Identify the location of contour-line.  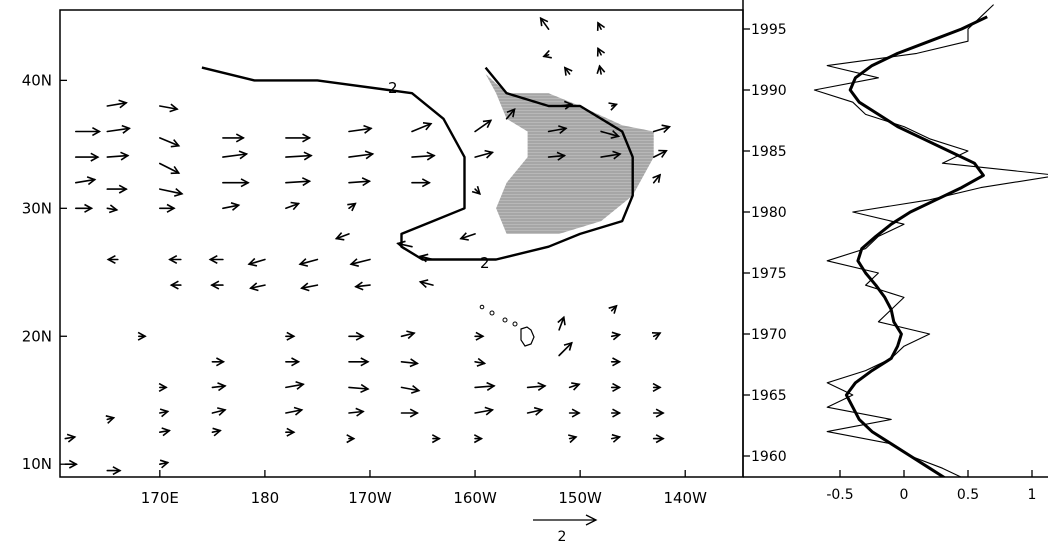
(417, 163).